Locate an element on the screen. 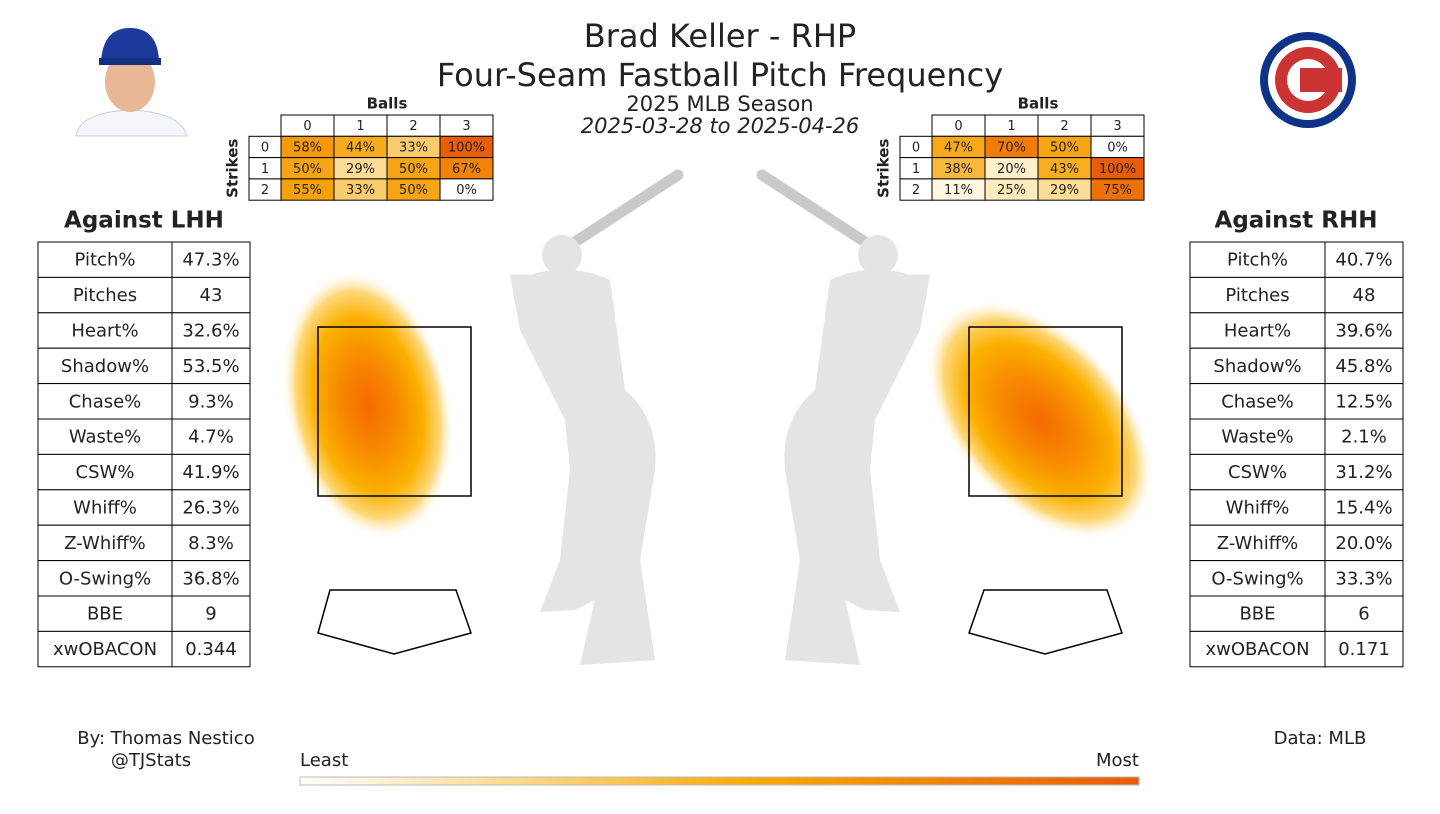  stat-value: 8.3% is located at coordinates (211, 543).